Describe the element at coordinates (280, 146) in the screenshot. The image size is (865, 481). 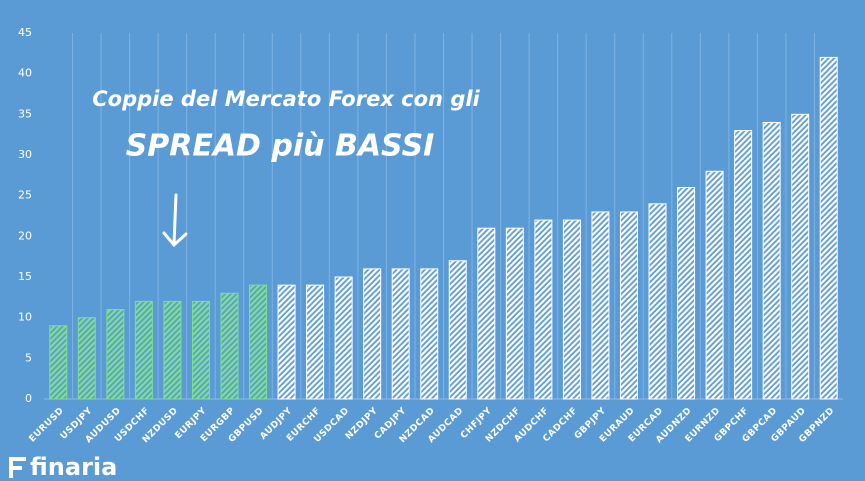
I see `chart-subtitle: SPREAD più BASSI` at that location.